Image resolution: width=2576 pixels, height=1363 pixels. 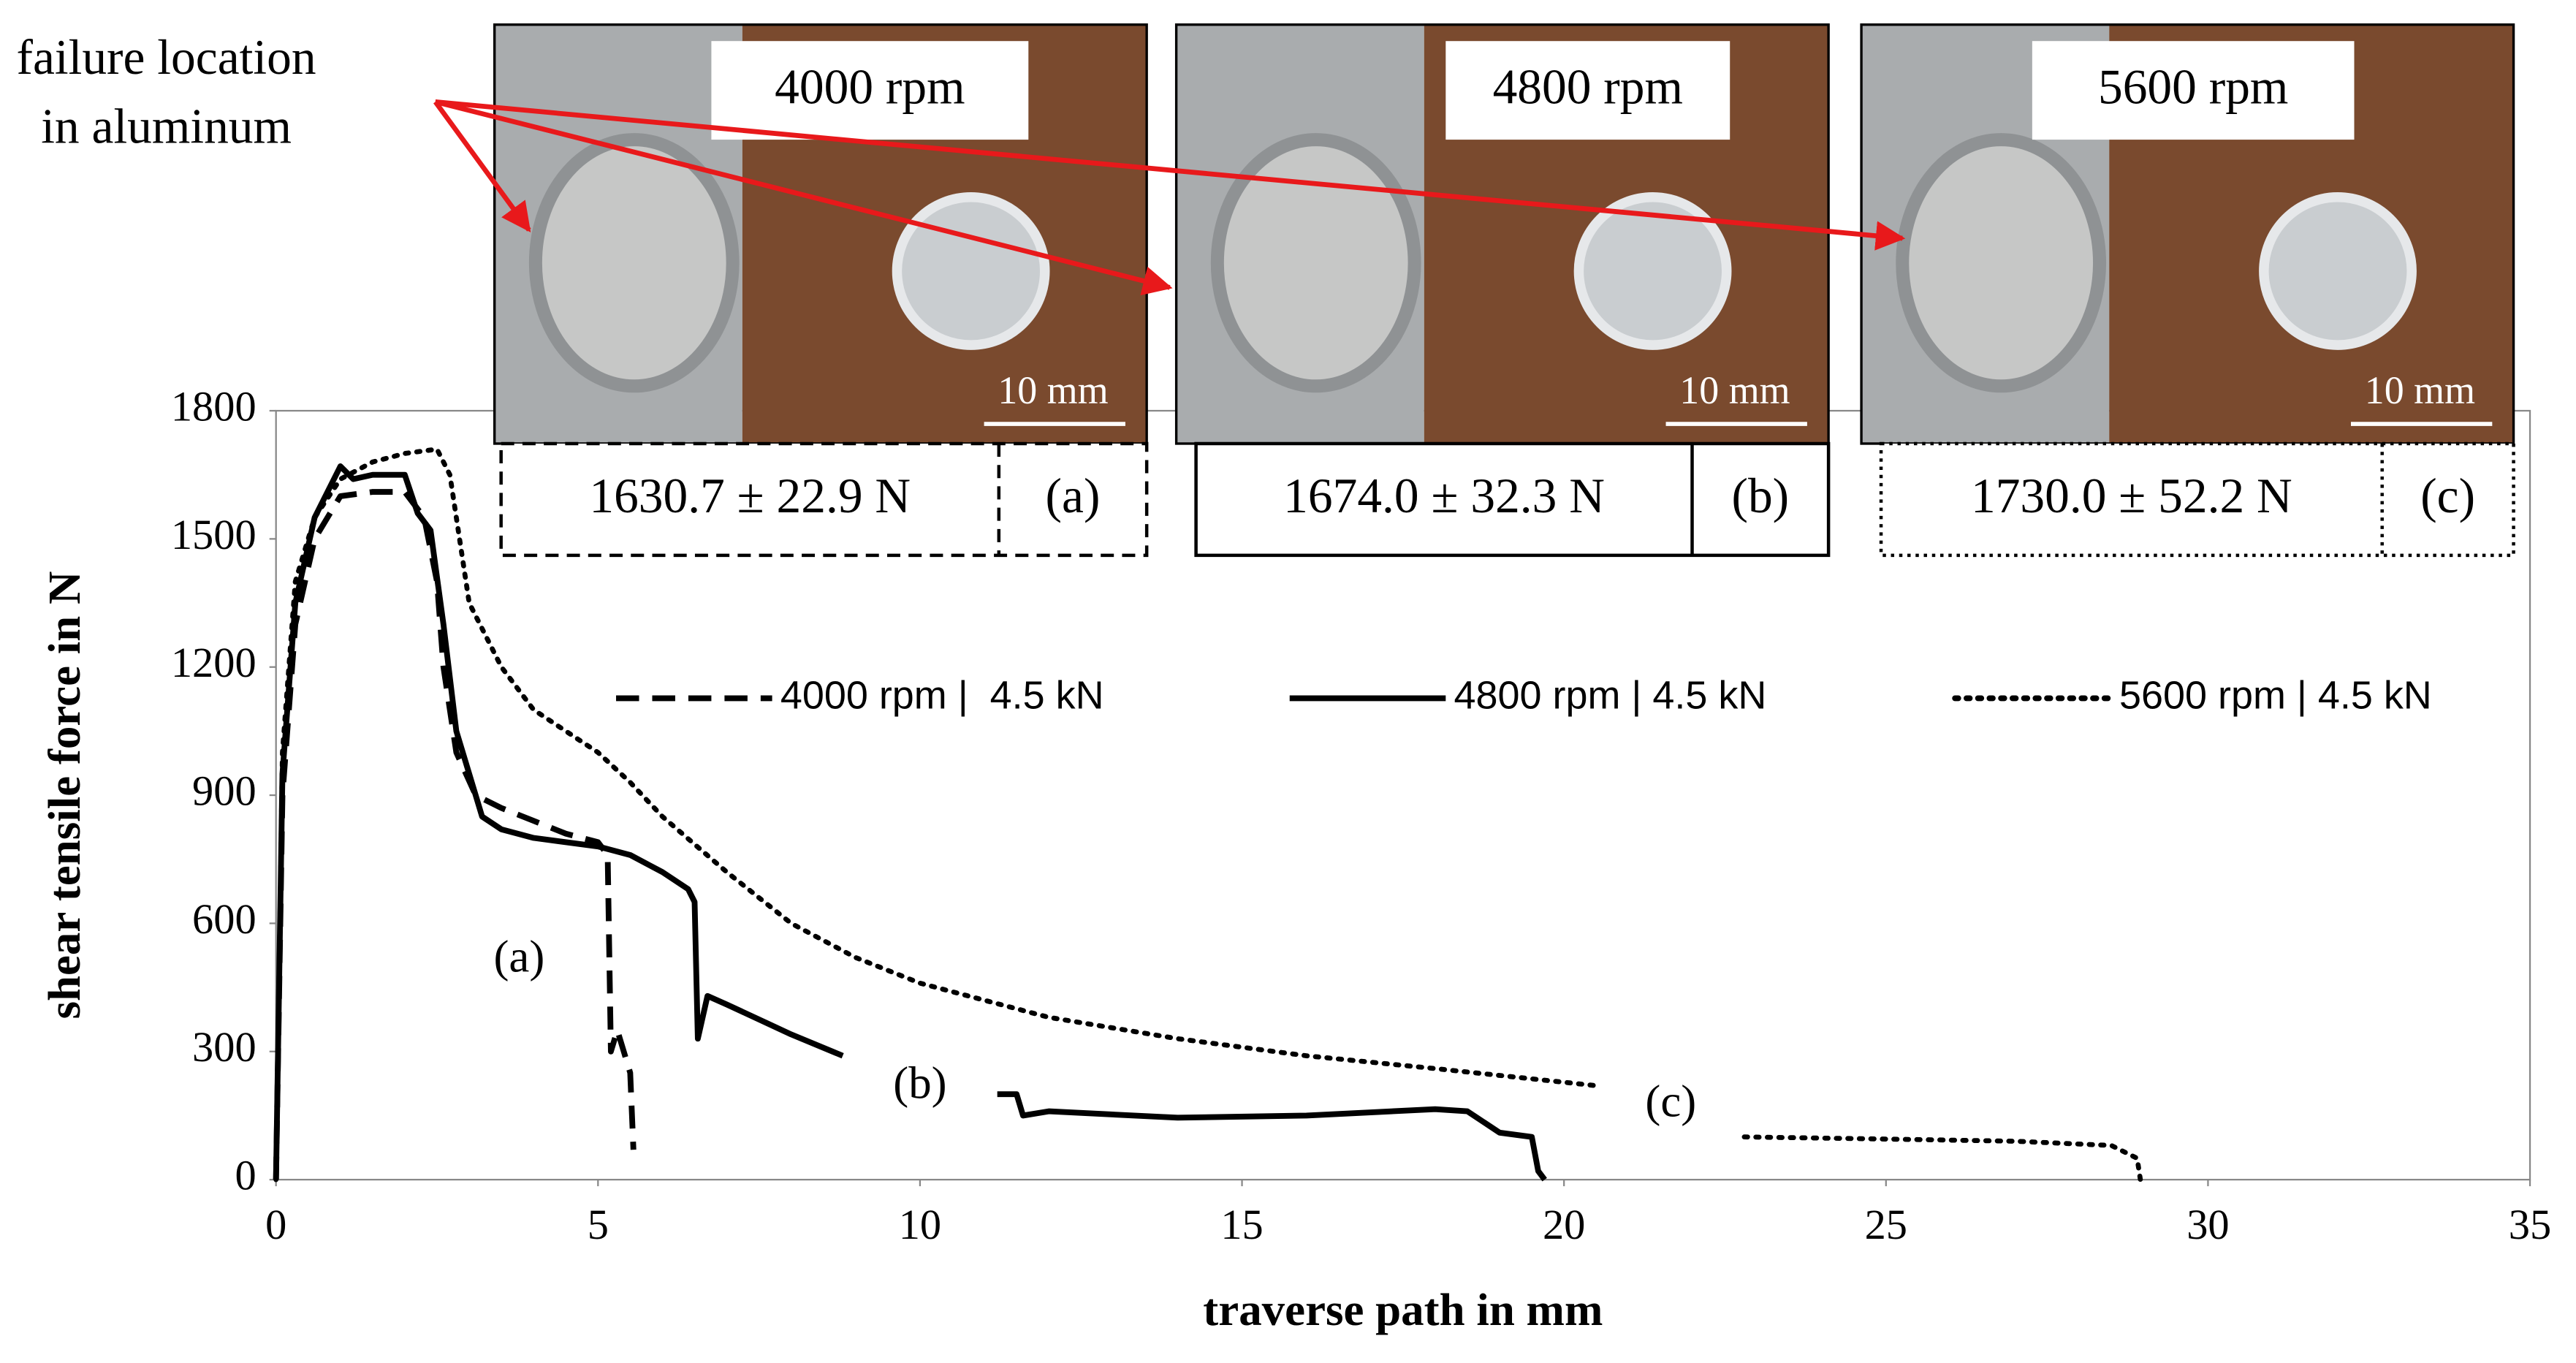 I want to click on panel-tag: (b), so click(x=1761, y=495).